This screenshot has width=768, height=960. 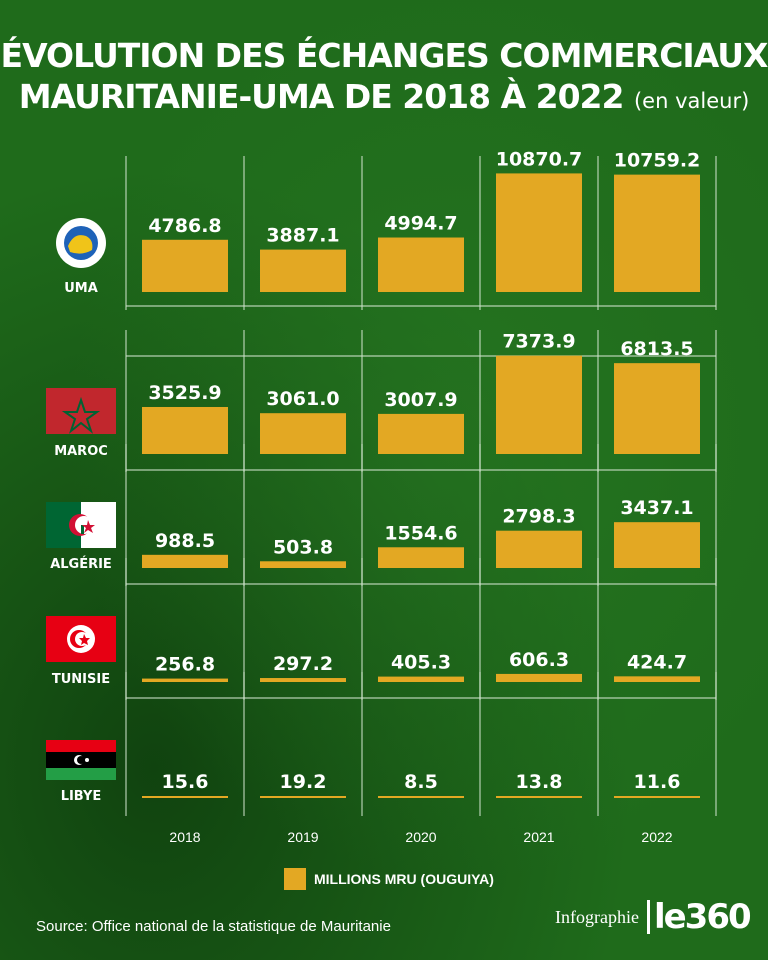 What do you see at coordinates (420, 533) in the screenshot?
I see `data-label: 1554.6` at bounding box center [420, 533].